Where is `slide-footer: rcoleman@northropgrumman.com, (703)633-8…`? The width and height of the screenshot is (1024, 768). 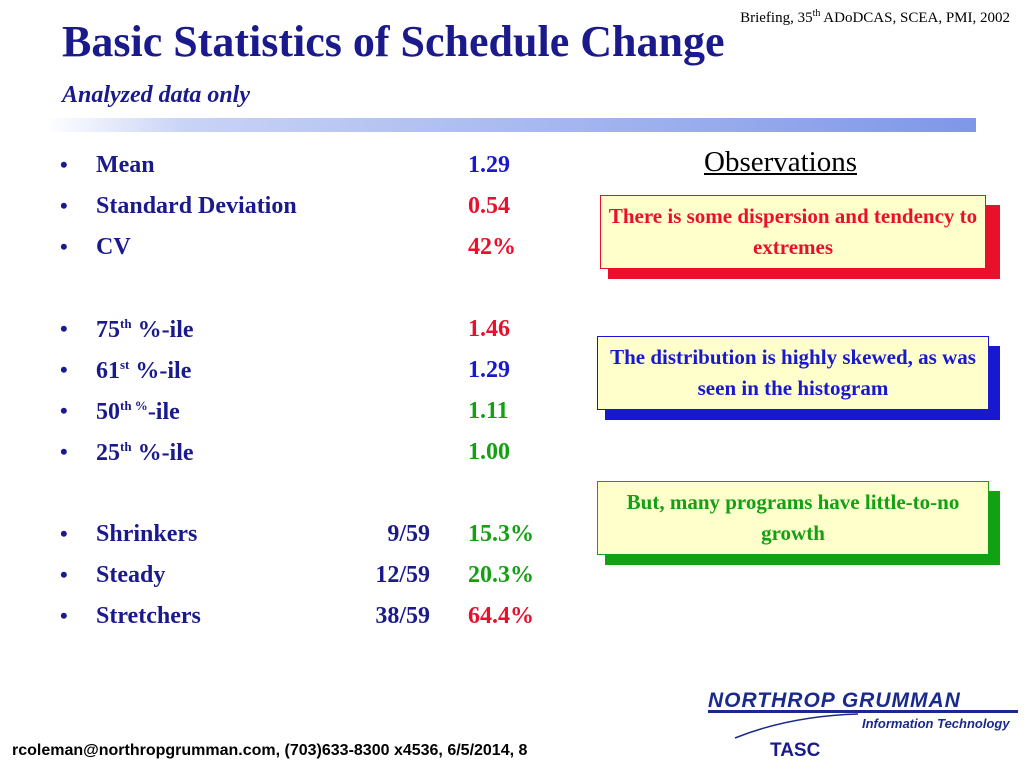
slide-footer: rcoleman@northropgrumman.com, (703)633-8… is located at coordinates (270, 750).